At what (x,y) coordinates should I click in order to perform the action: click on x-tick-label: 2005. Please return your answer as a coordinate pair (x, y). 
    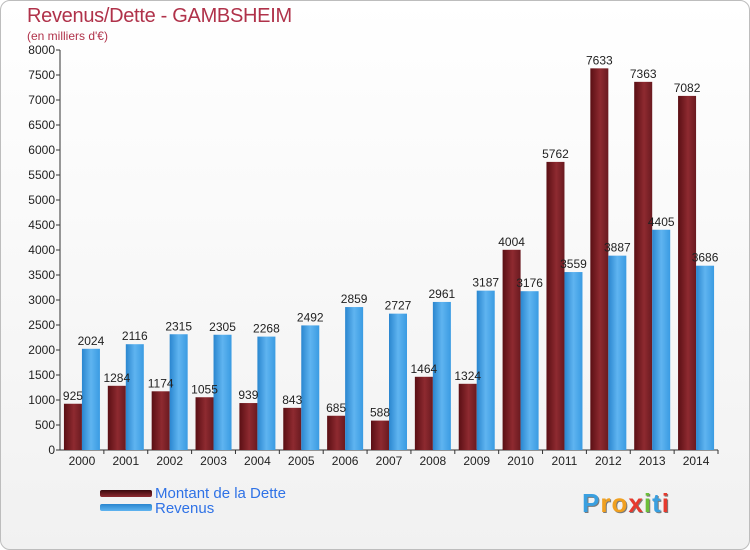
    Looking at the image, I should click on (301, 461).